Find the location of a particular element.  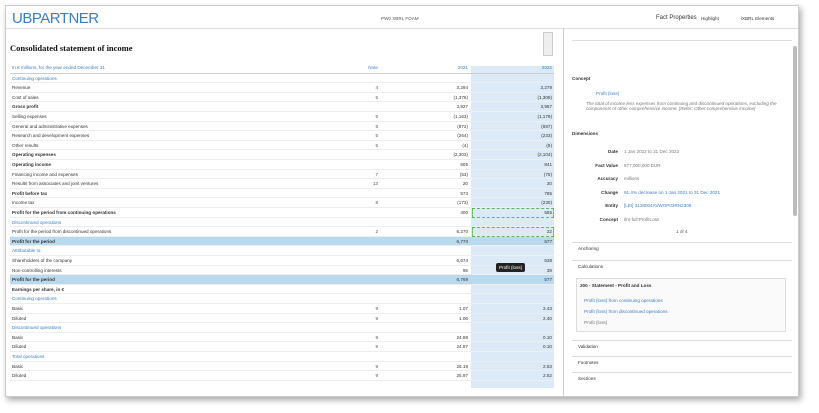

panel-scroll is located at coordinates (795, 131).